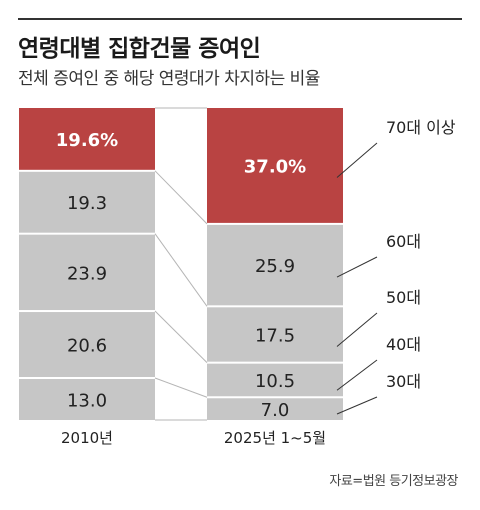 The image size is (480, 510). What do you see at coordinates (357, 160) in the screenshot?
I see `leader-line-70대-이상` at bounding box center [357, 160].